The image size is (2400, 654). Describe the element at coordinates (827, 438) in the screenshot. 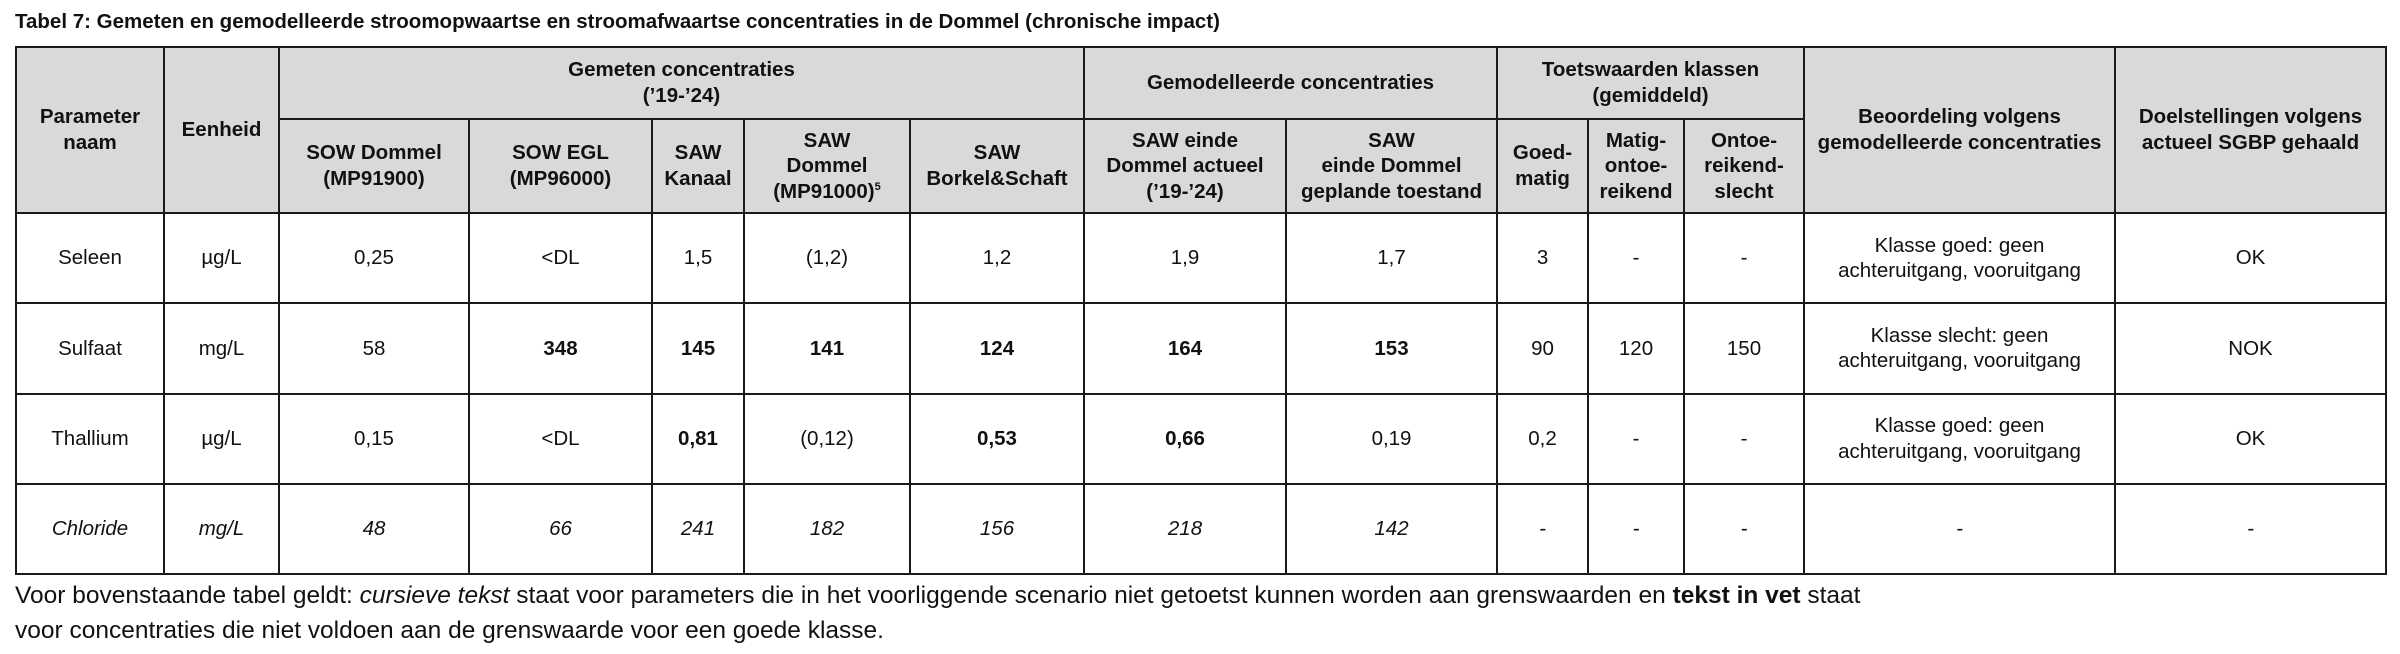

I see `cell-saw-dommel: (0,12)` at that location.